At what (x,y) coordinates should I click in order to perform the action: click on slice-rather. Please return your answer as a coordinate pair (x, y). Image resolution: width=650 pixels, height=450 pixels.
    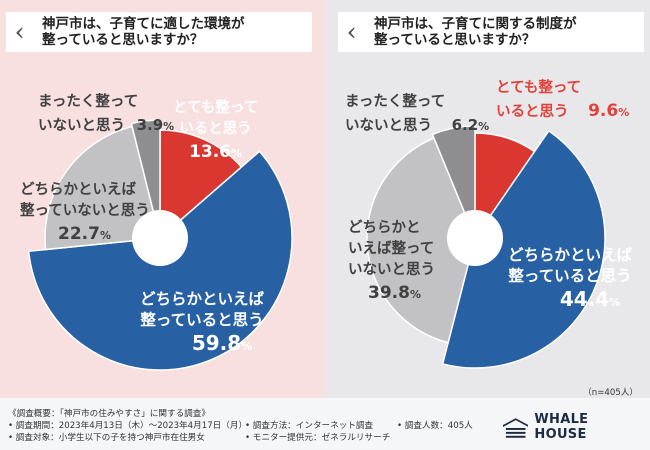
    Looking at the image, I should click on (523, 249).